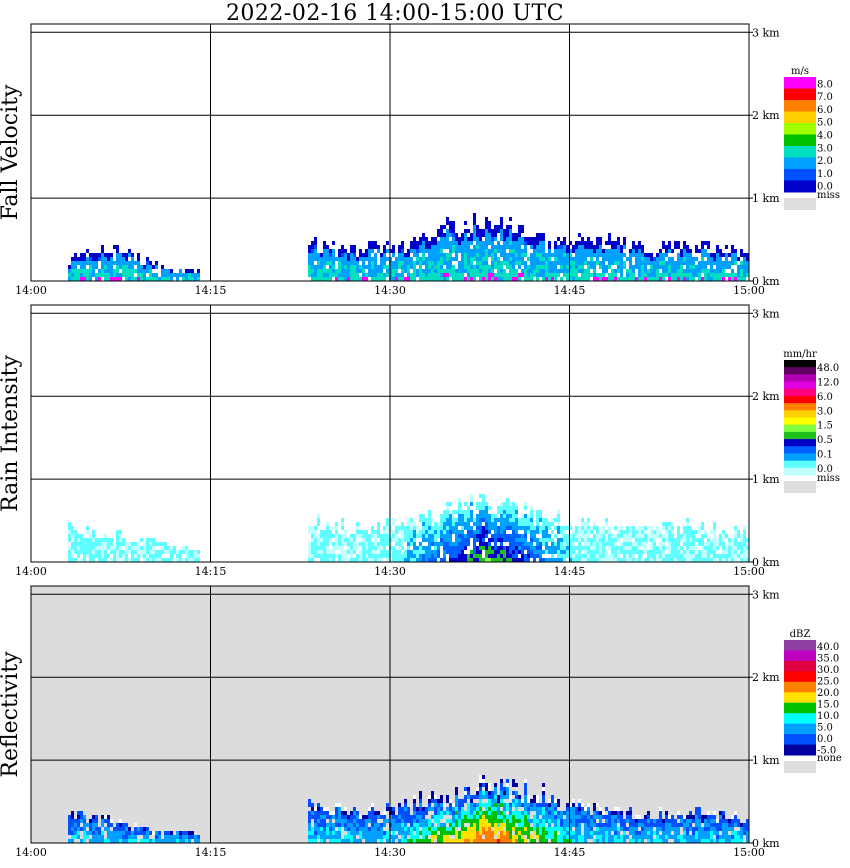  What do you see at coordinates (825, 739) in the screenshot?
I see `colorbar-label: 0.0` at bounding box center [825, 739].